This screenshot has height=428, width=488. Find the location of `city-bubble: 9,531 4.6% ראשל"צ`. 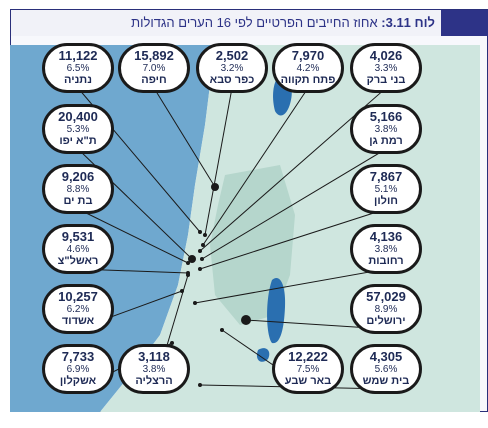

city-bubble: 9,531 4.6% ראשל"צ is located at coordinates (78, 249).